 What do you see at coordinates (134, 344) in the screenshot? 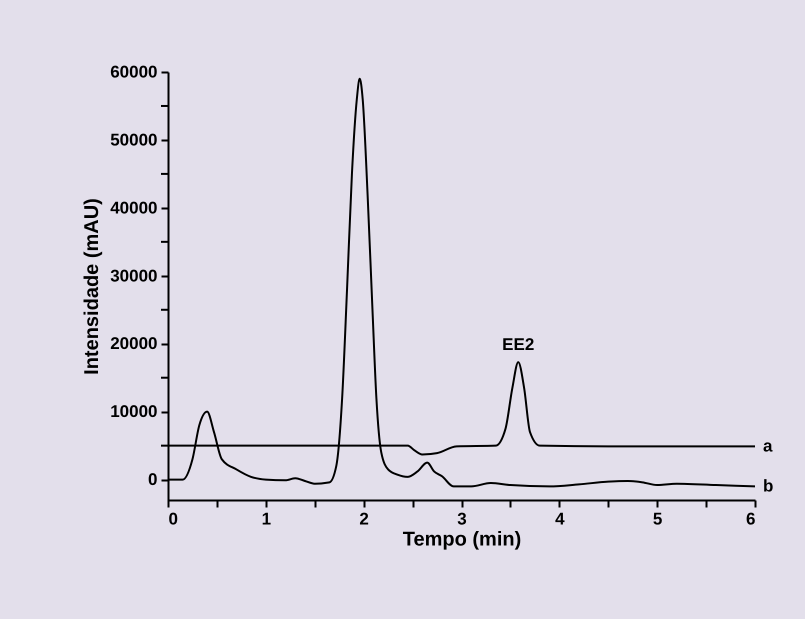
I see `y-tick-label: 20000` at bounding box center [134, 344].